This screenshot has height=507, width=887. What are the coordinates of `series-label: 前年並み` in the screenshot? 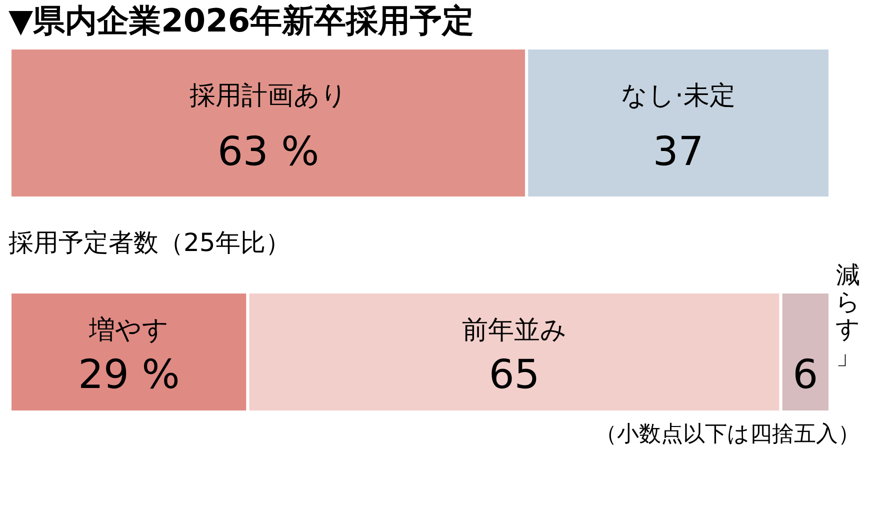 It's located at (514, 330).